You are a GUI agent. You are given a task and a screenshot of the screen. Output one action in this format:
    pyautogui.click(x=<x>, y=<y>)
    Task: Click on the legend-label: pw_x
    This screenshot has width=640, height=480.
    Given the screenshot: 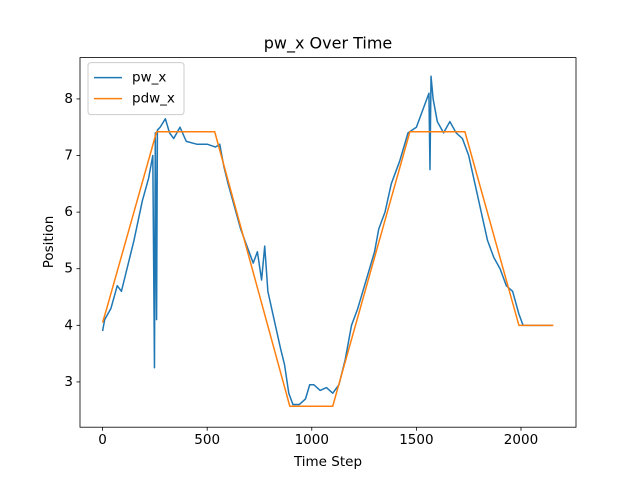 What is the action you would take?
    pyautogui.click(x=149, y=78)
    